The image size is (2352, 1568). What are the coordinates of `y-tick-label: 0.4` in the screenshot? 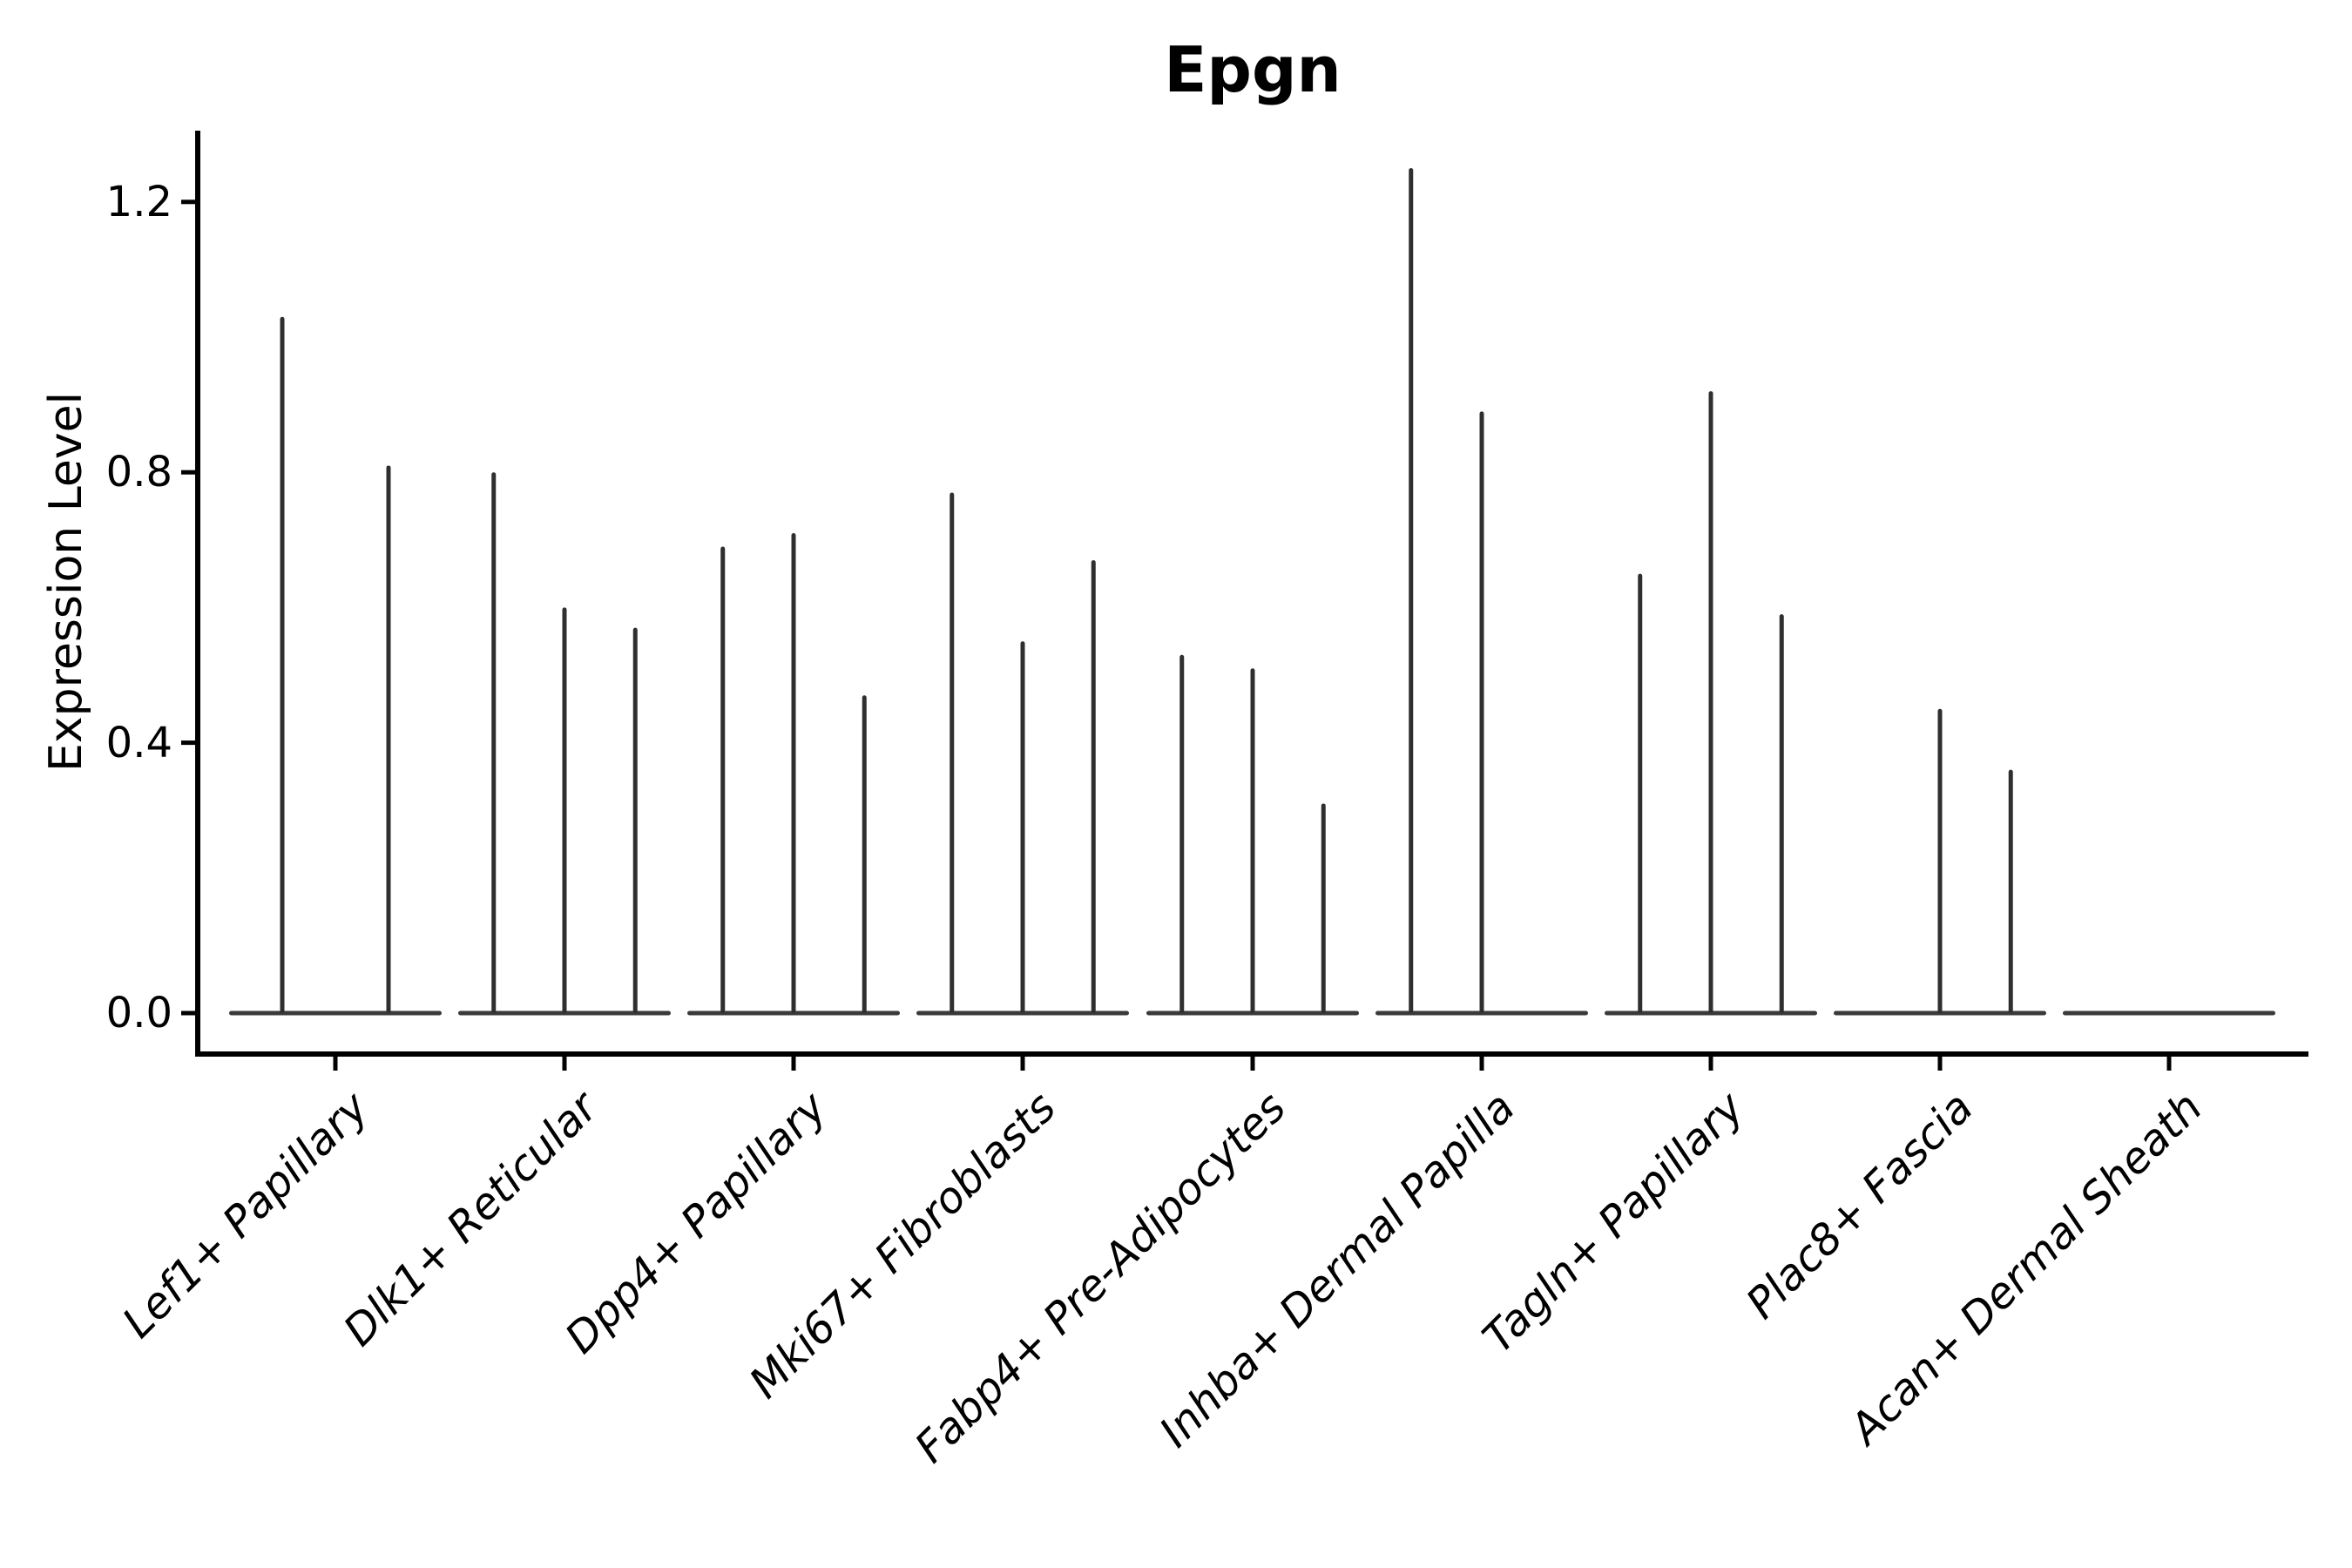 It's located at (138, 742).